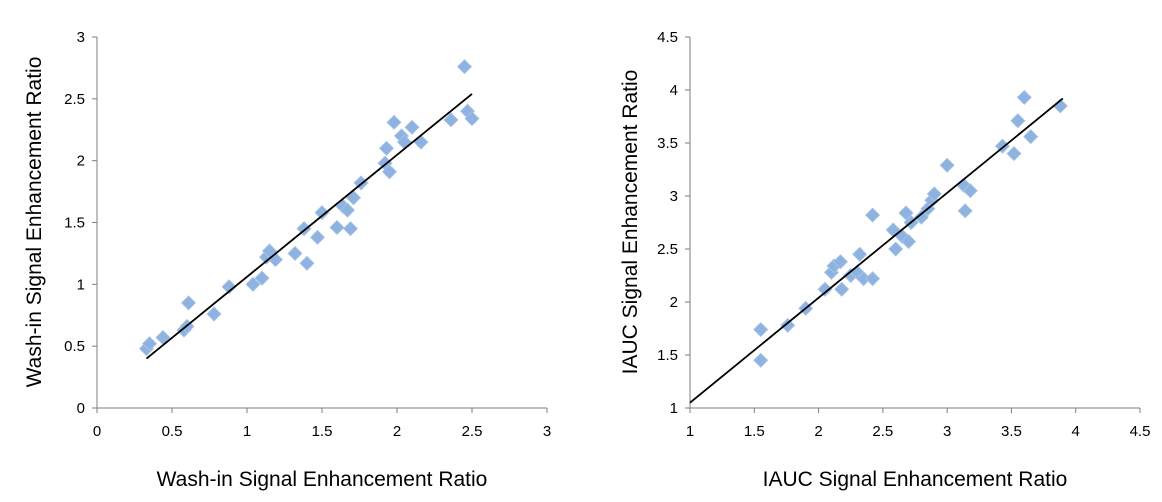  What do you see at coordinates (947, 431) in the screenshot?
I see `right-x-tick-label: 3` at bounding box center [947, 431].